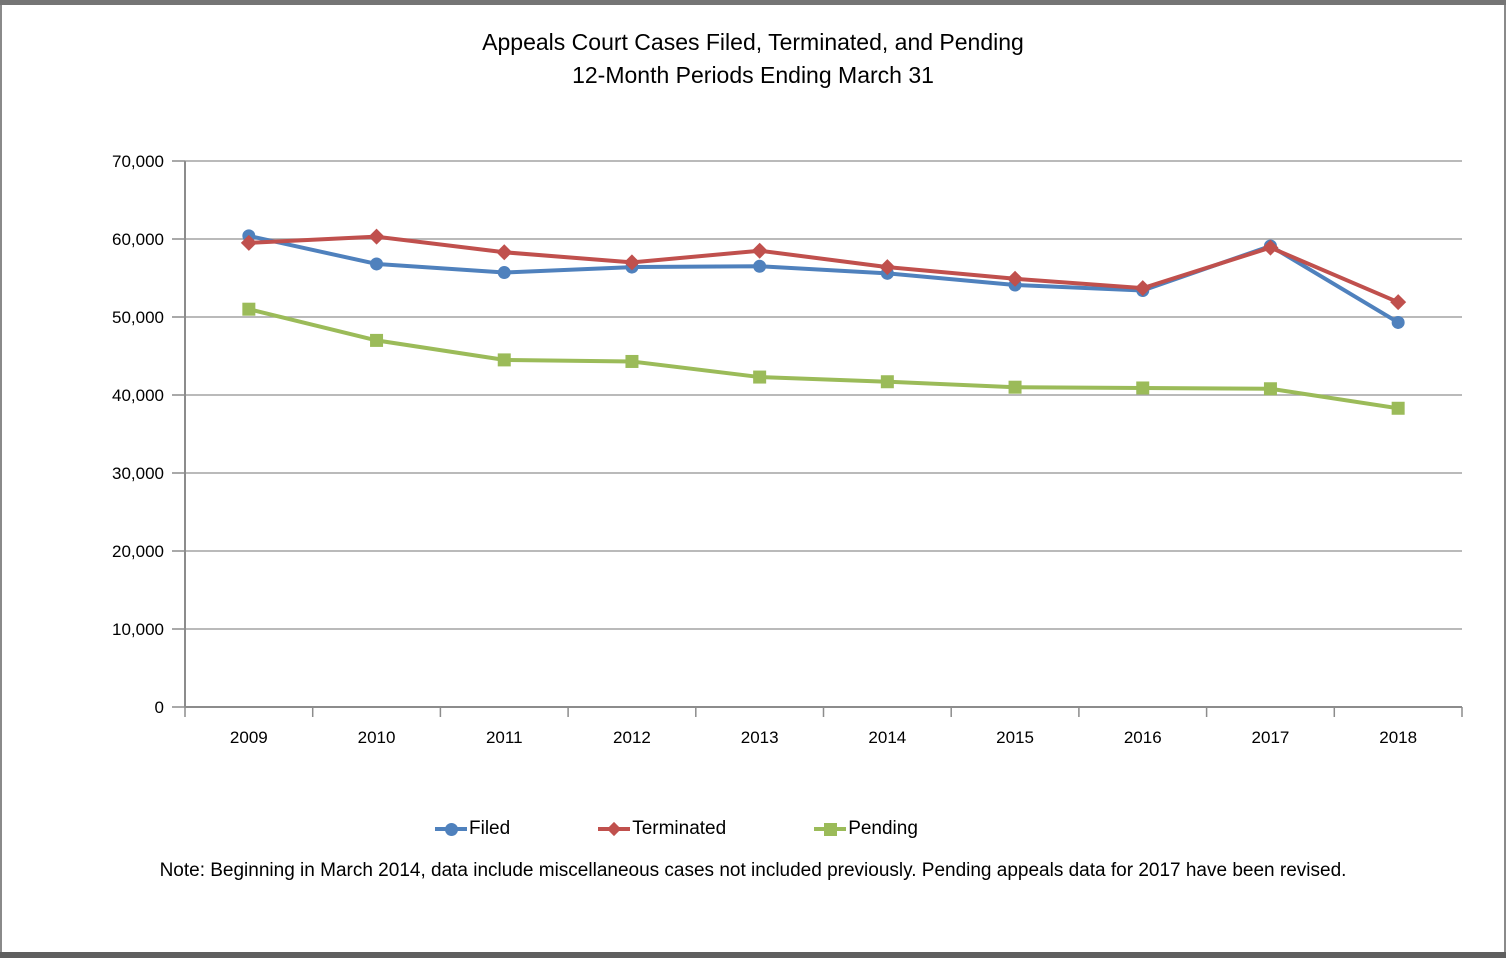 This screenshot has width=1506, height=958. What do you see at coordinates (138, 473) in the screenshot?
I see `y-axis-label: 30,000` at bounding box center [138, 473].